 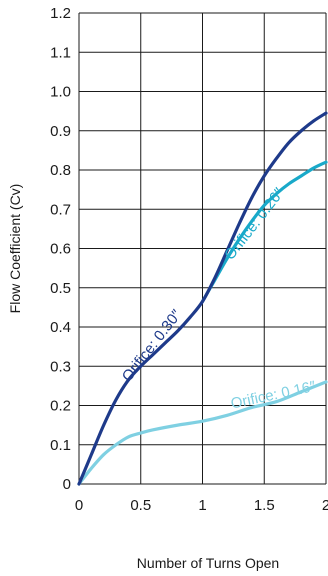 What do you see at coordinates (60, 366) in the screenshot?
I see `y-tick-label: 0.3` at bounding box center [60, 366].